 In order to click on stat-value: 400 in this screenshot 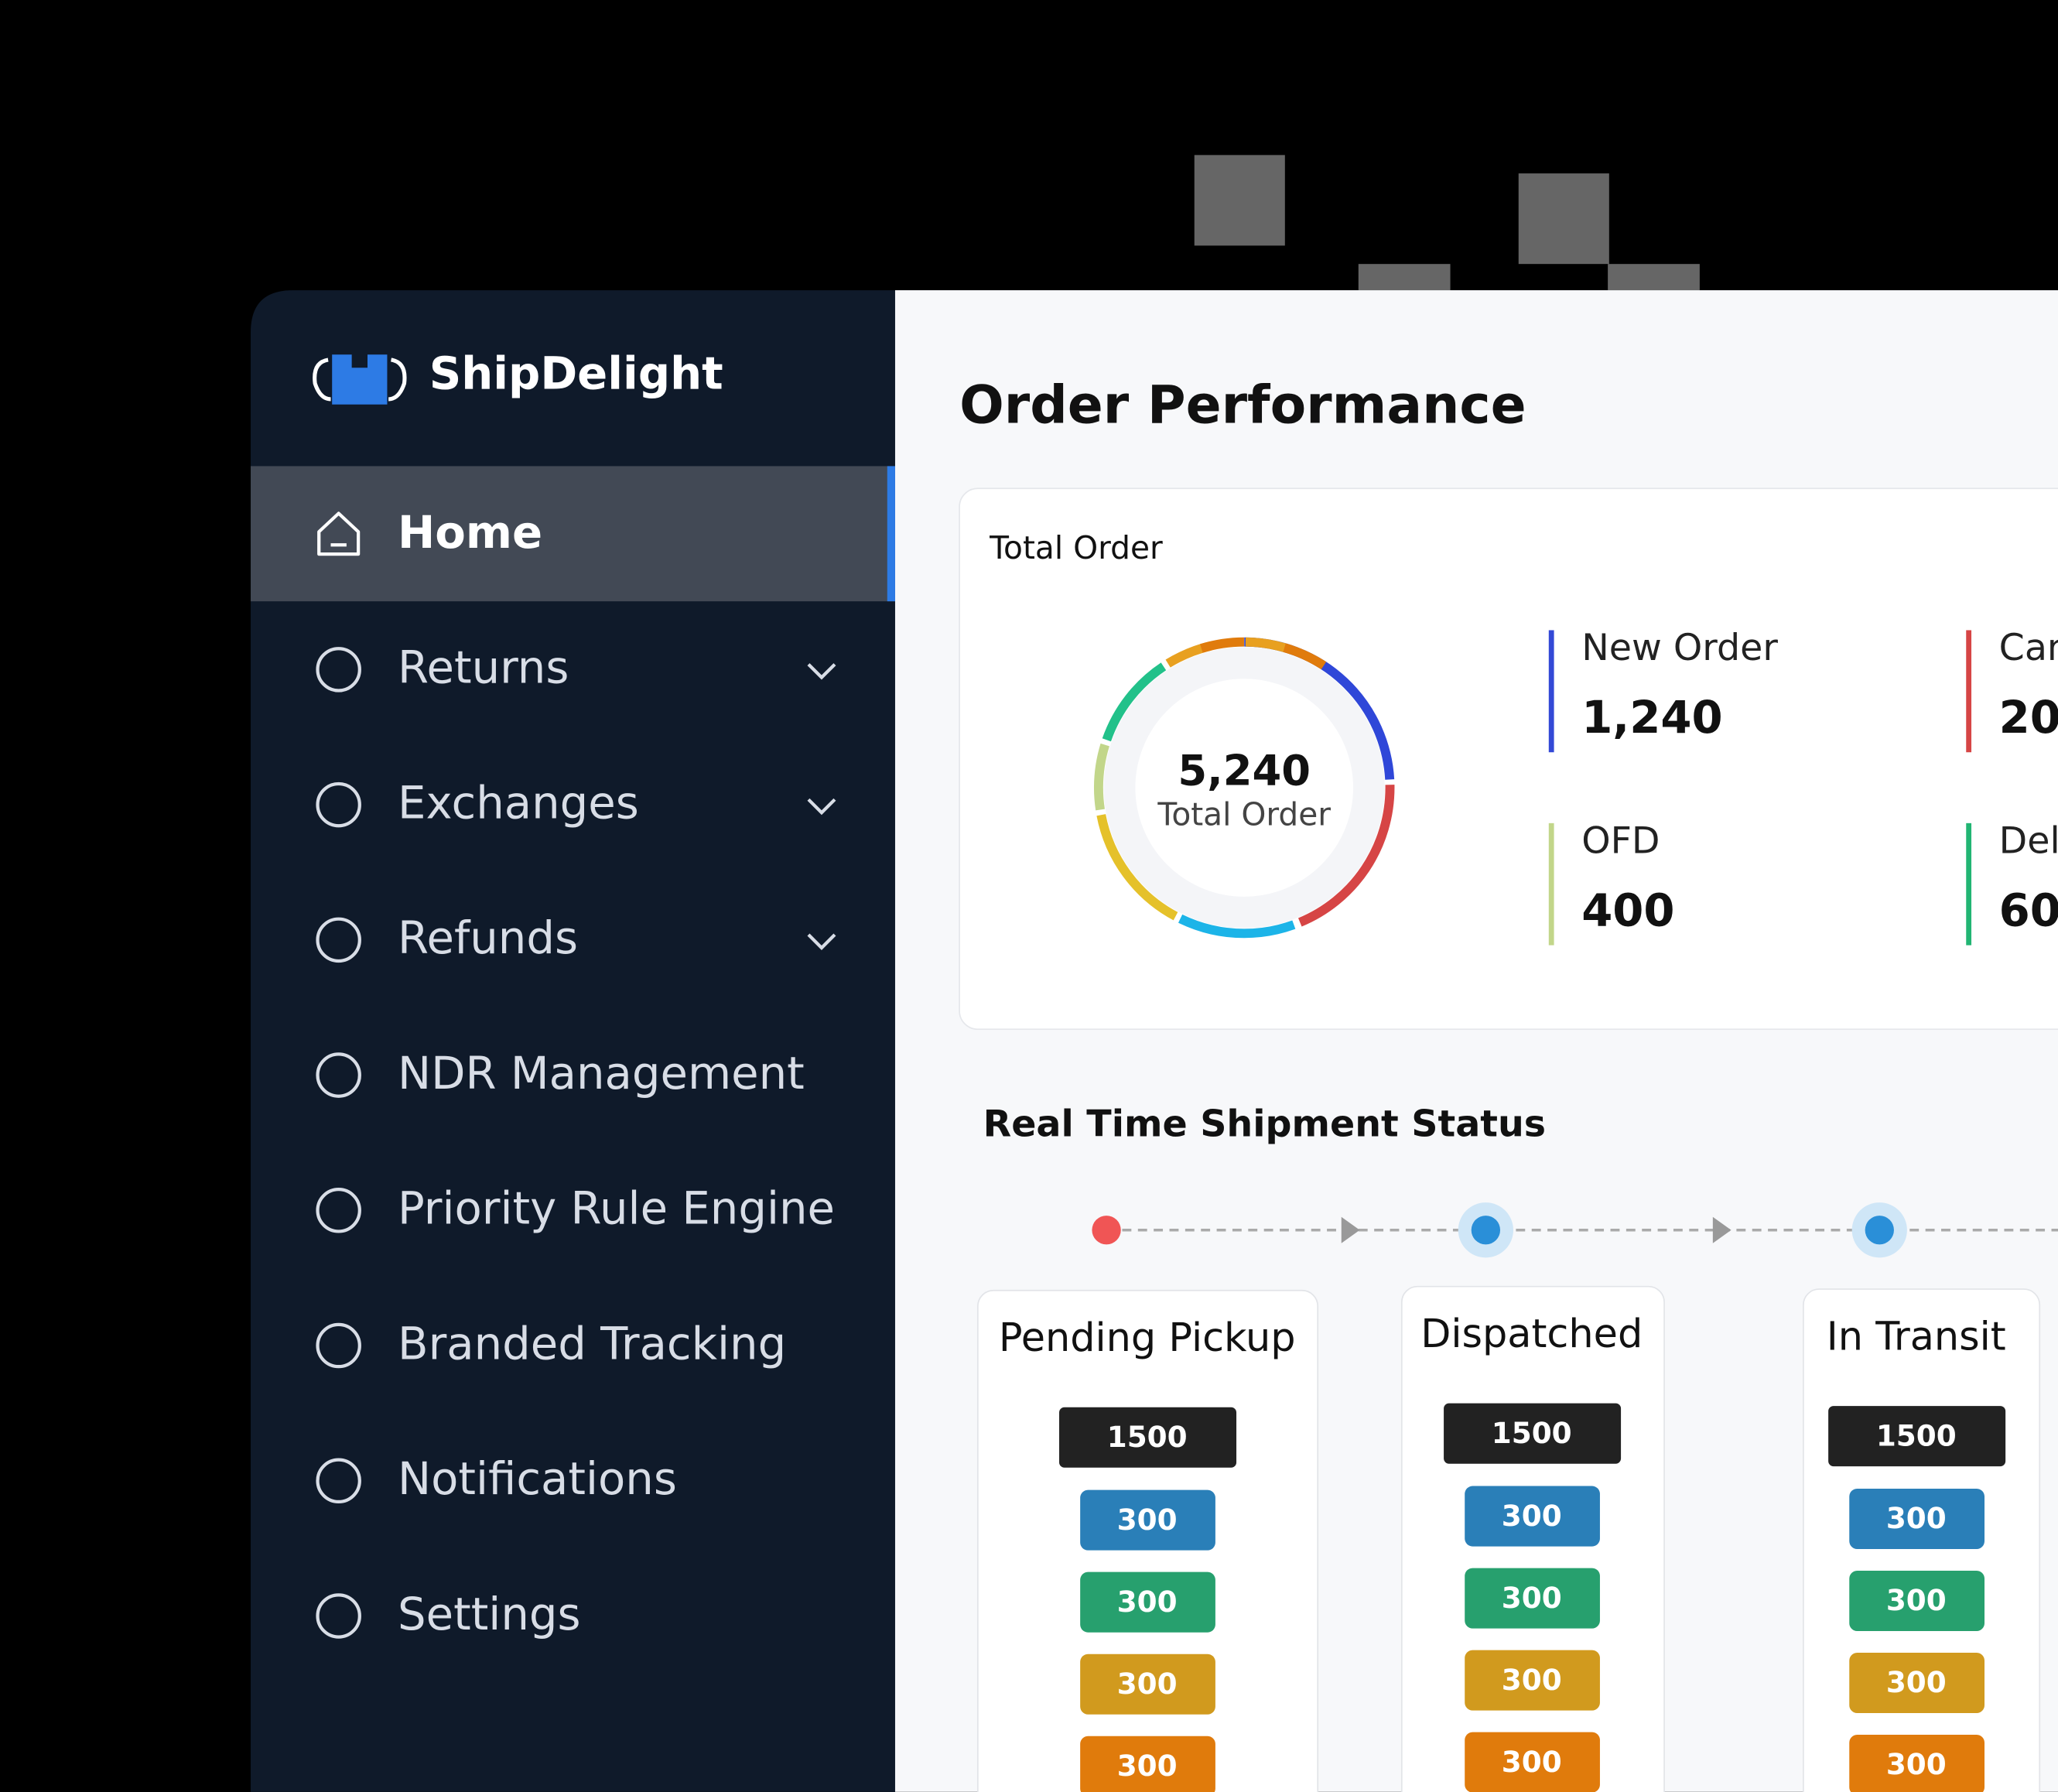, I will do `click(1628, 910)`.